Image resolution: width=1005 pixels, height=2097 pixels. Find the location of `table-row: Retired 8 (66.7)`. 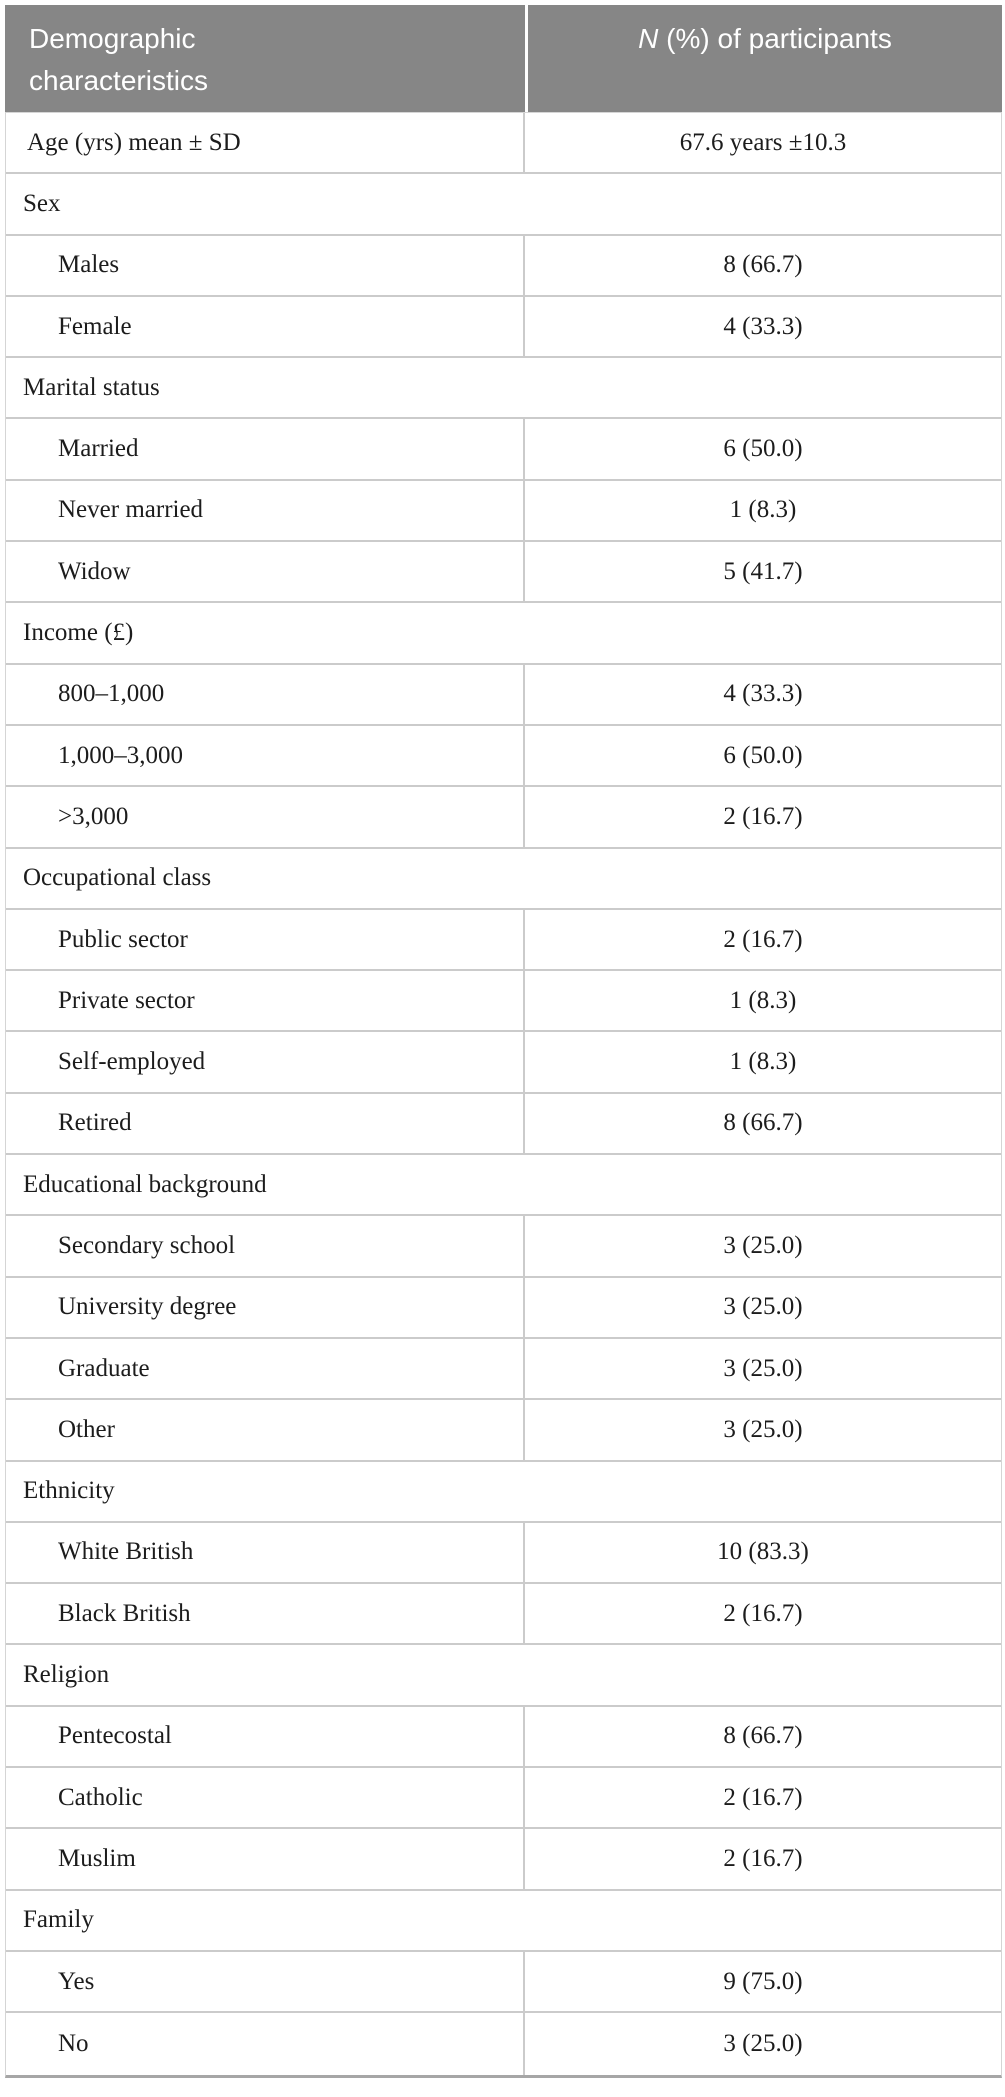

table-row: Retired 8 (66.7) is located at coordinates (503, 1124).